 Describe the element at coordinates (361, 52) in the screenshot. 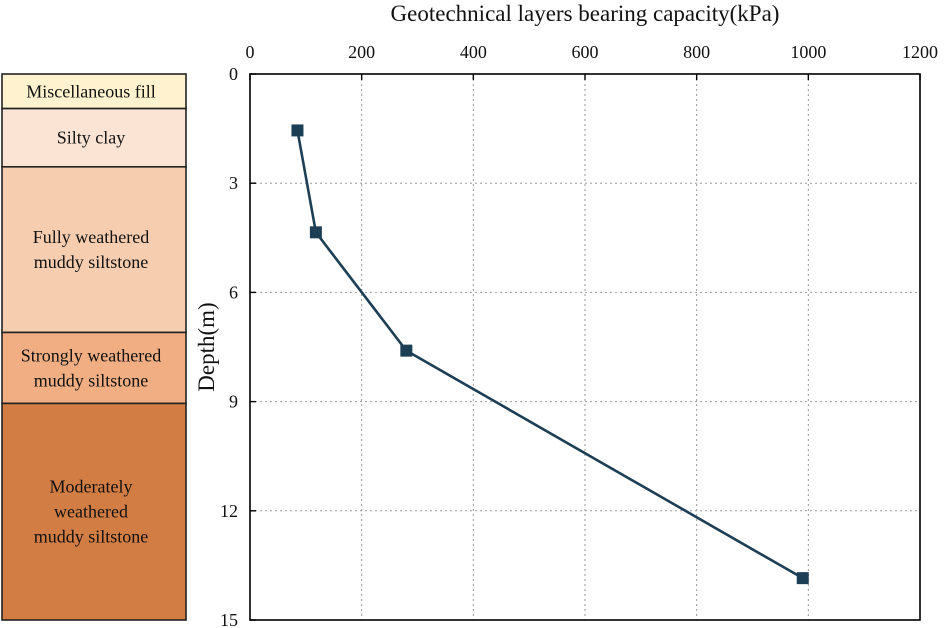

I see `x-tick-label: 200` at that location.